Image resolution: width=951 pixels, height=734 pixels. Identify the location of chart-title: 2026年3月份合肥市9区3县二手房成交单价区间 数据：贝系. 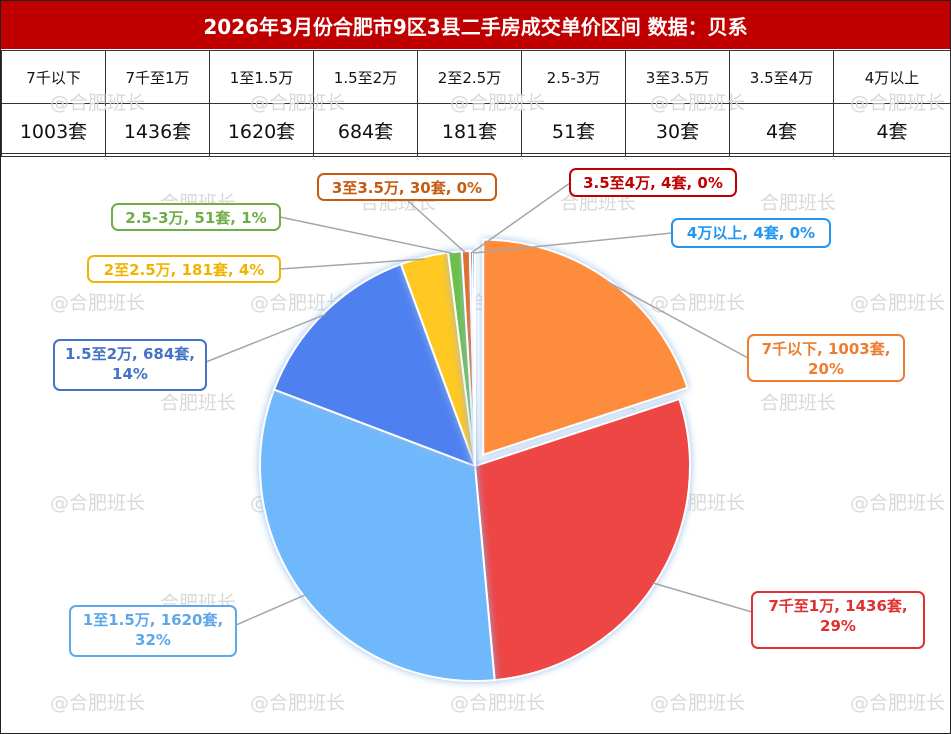
(475, 25).